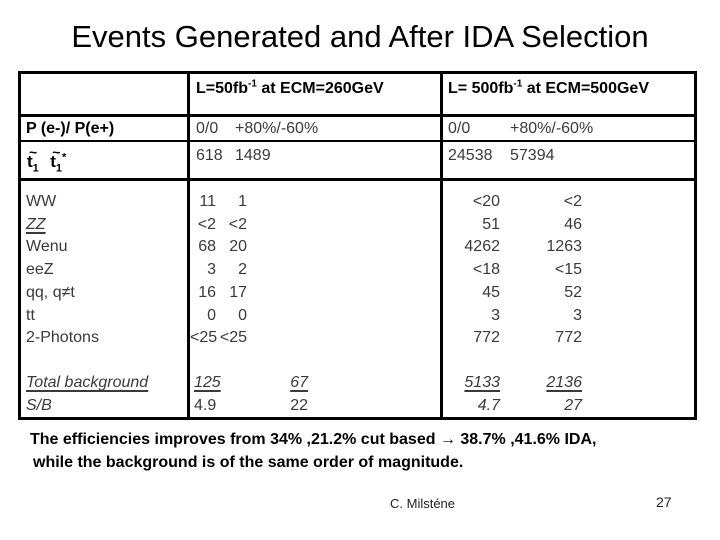 The width and height of the screenshot is (720, 540). Describe the element at coordinates (360, 36) in the screenshot. I see `page-title: Events Generated and After IDA Selection` at that location.